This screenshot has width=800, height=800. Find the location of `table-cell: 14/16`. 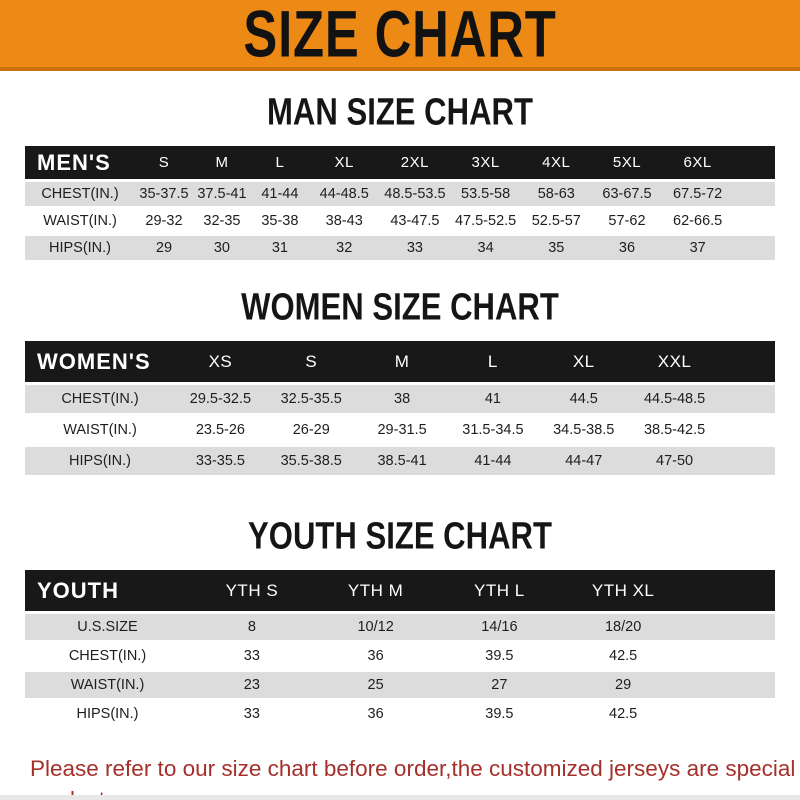

table-cell: 14/16 is located at coordinates (499, 627).